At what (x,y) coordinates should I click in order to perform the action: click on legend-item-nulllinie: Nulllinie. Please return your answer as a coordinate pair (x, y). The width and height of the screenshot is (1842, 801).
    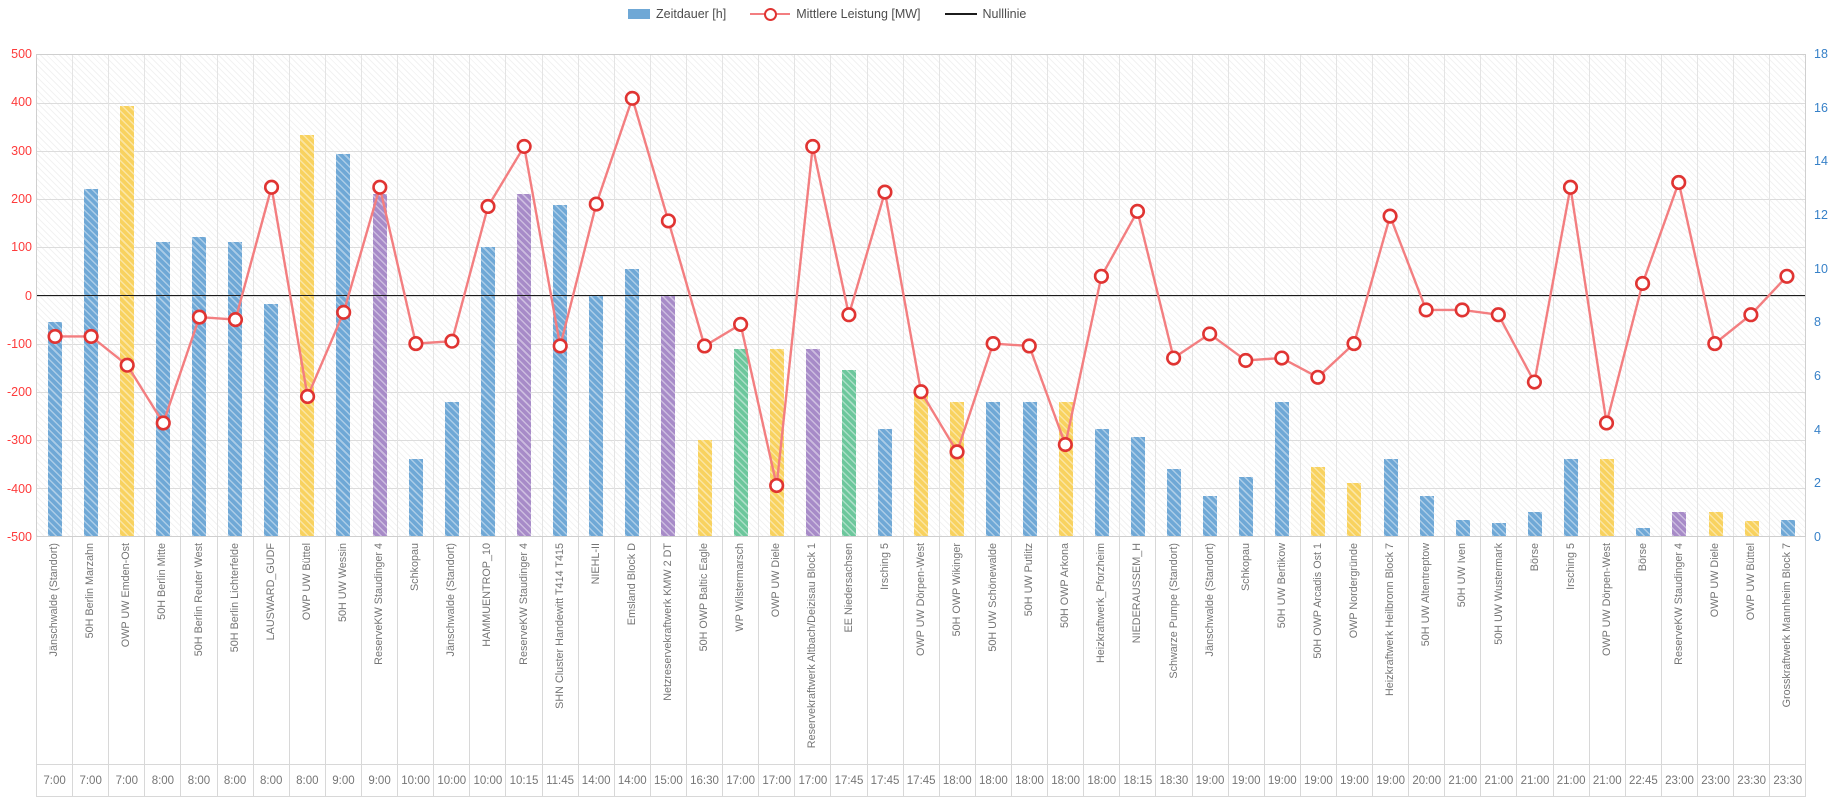
    Looking at the image, I should click on (985, 14).